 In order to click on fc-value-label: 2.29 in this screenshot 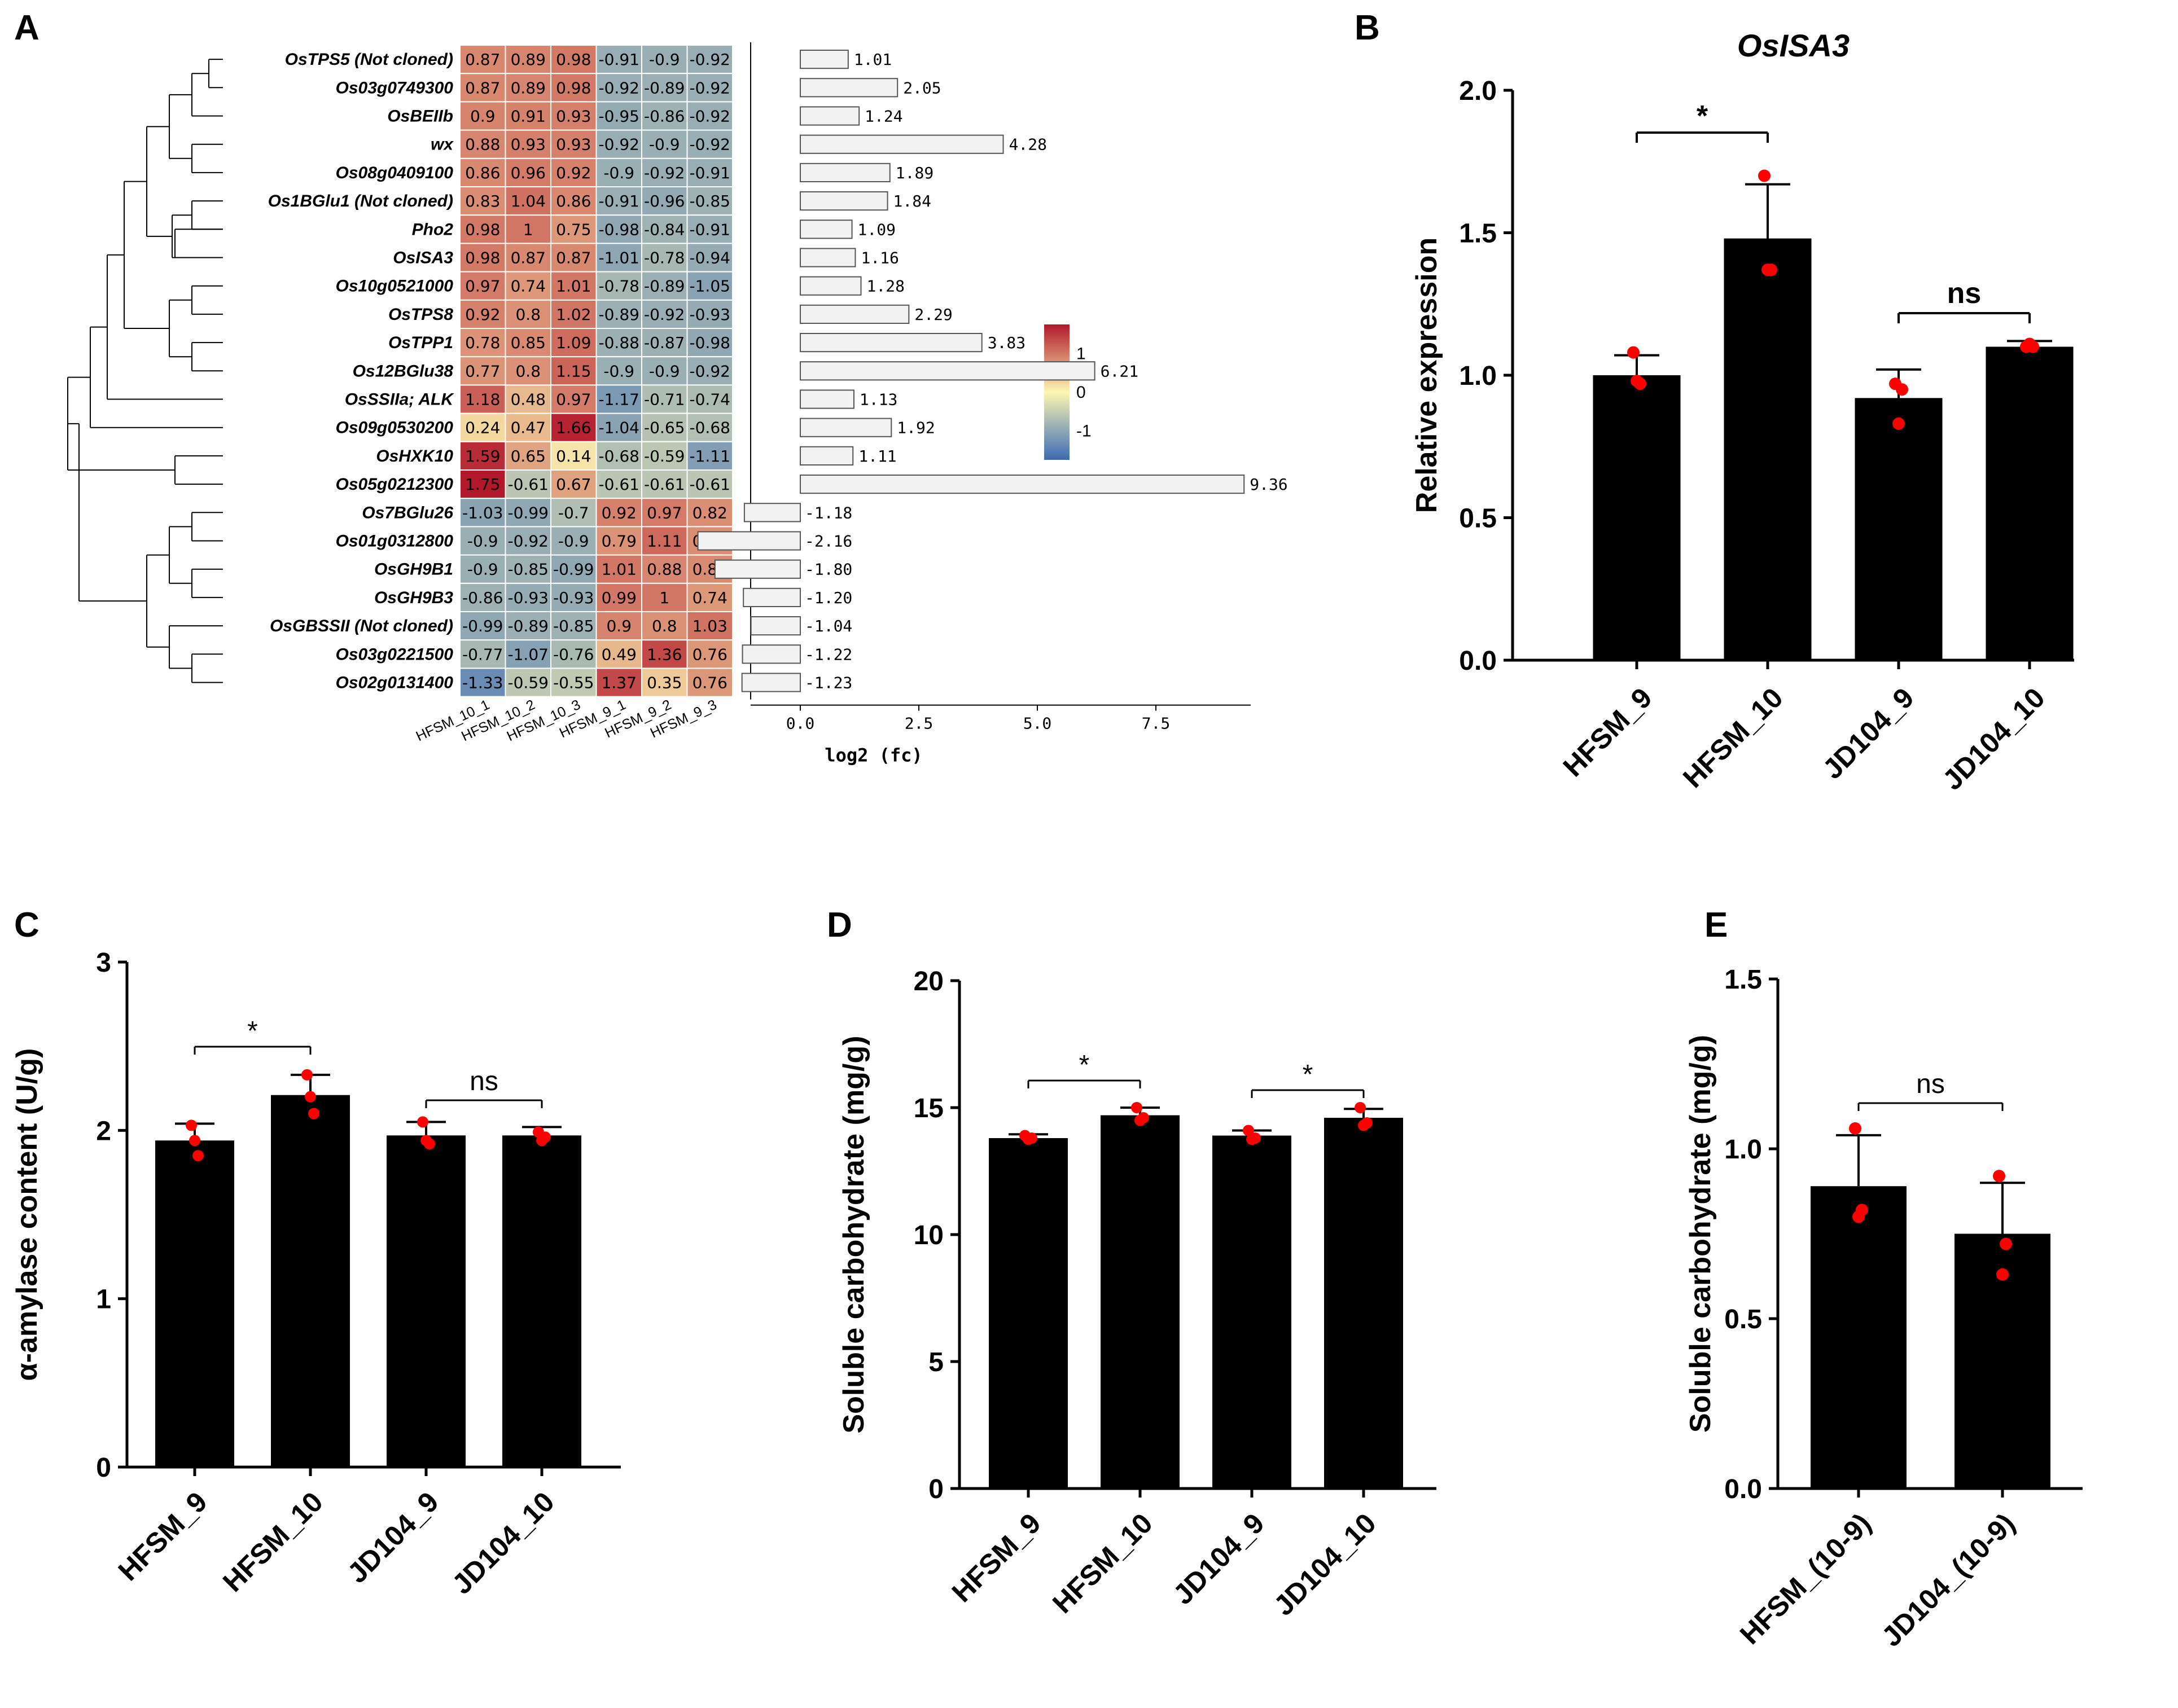, I will do `click(933, 314)`.